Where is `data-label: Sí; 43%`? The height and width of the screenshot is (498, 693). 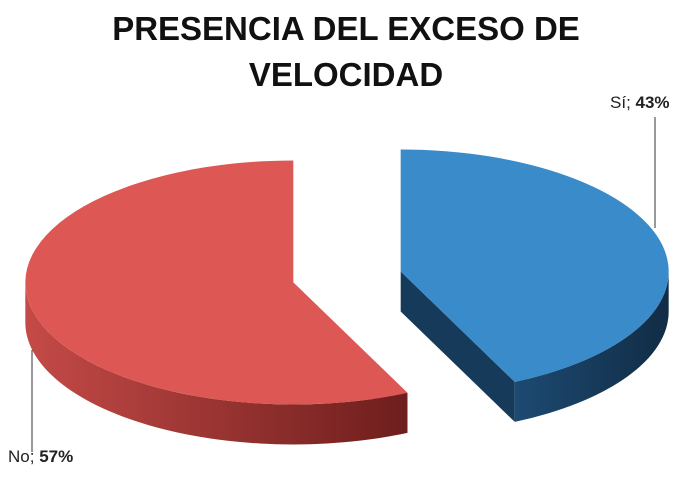 data-label: Sí; 43% is located at coordinates (640, 102).